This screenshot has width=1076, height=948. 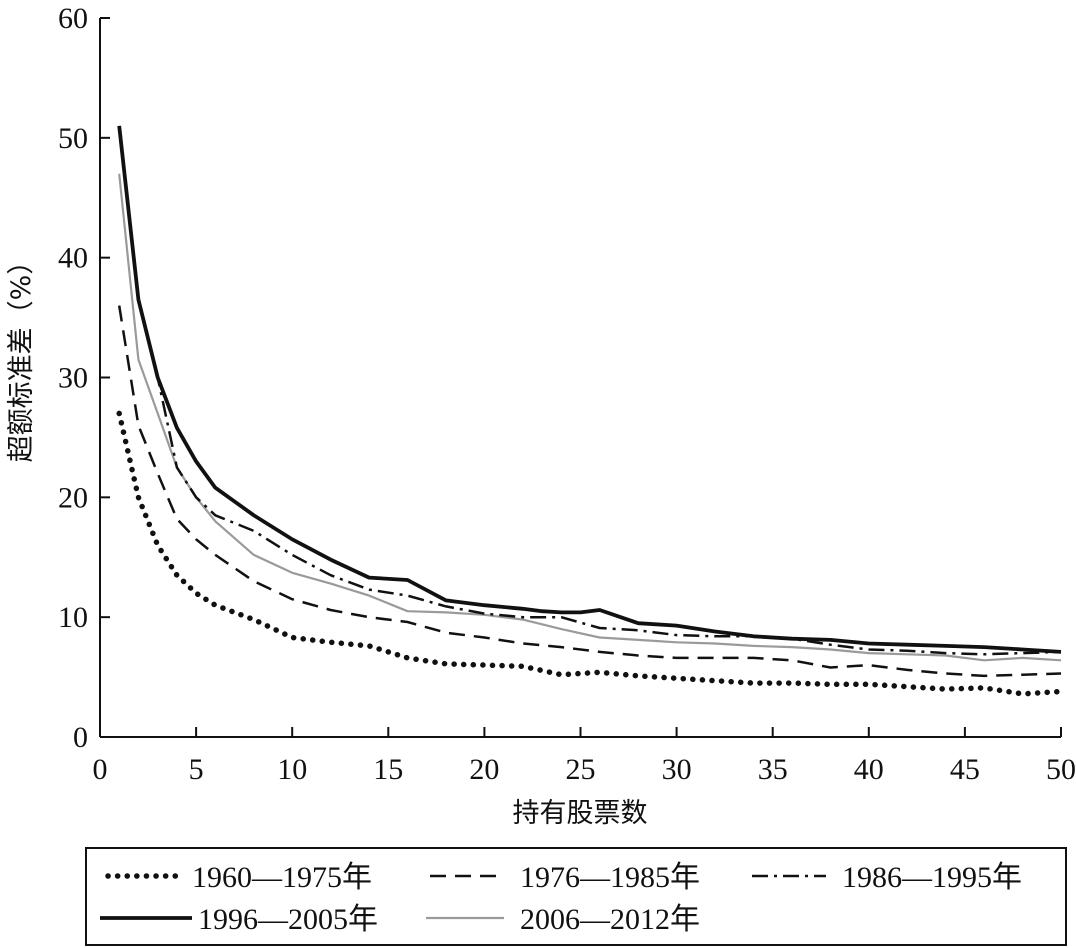 What do you see at coordinates (581, 769) in the screenshot?
I see `x-tick-label: 25` at bounding box center [581, 769].